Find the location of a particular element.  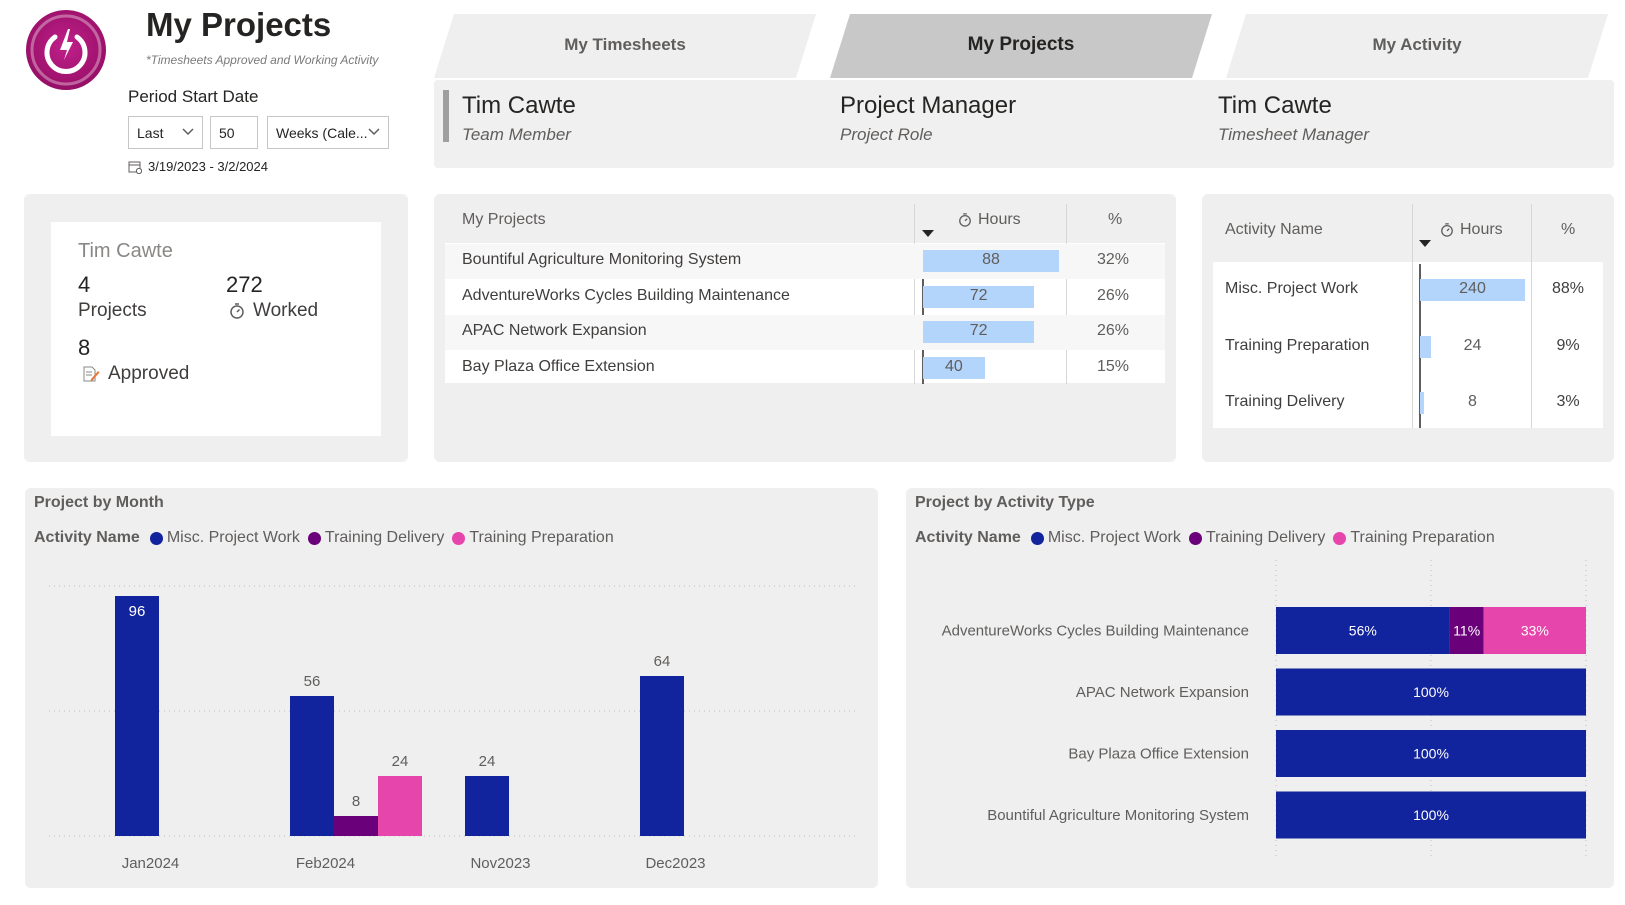

activity-header-hours-label: Hours is located at coordinates (1481, 229).